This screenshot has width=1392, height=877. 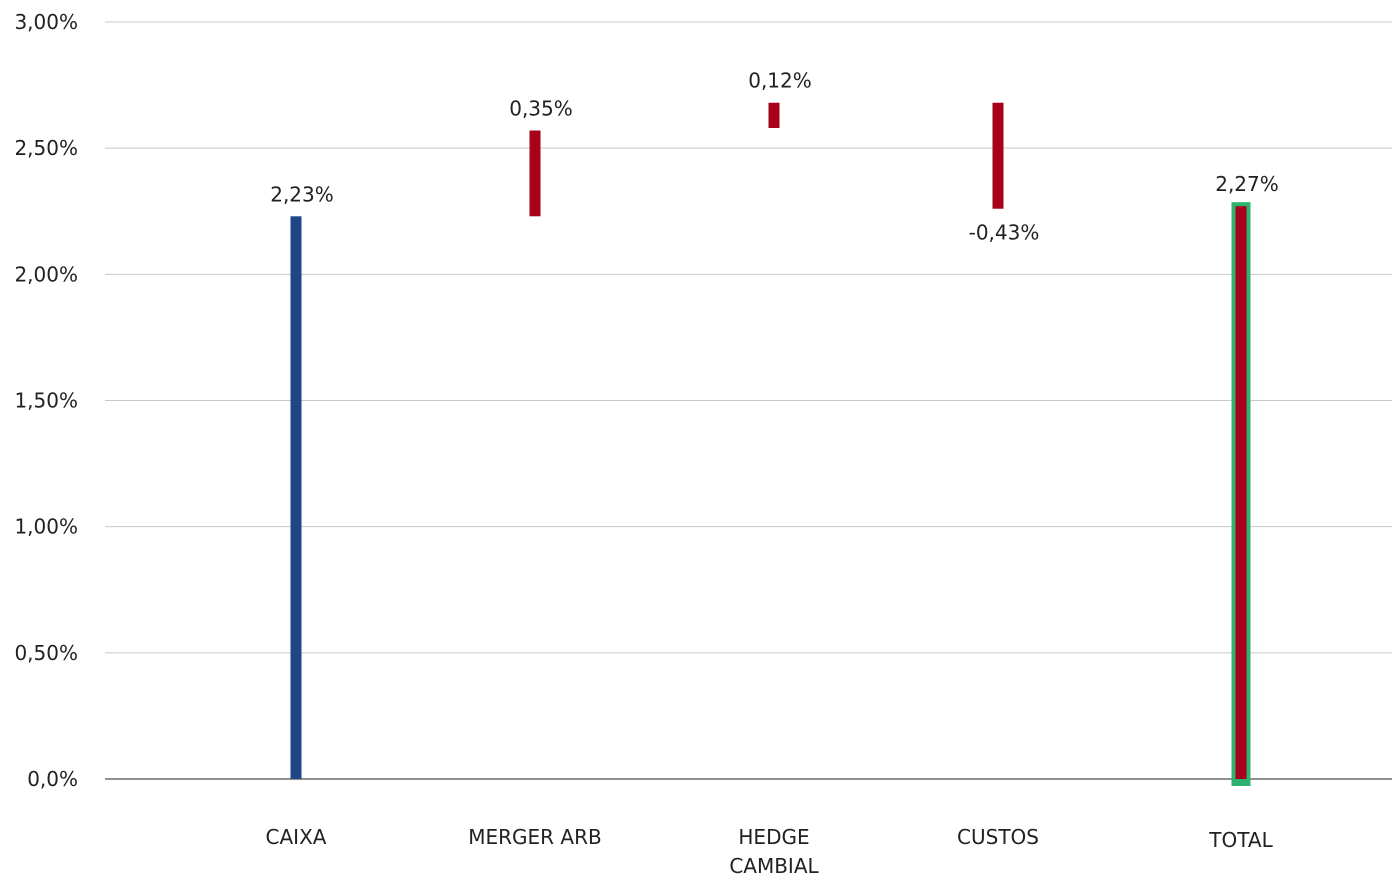 What do you see at coordinates (46, 274) in the screenshot?
I see `y-tick-label: 2,00%` at bounding box center [46, 274].